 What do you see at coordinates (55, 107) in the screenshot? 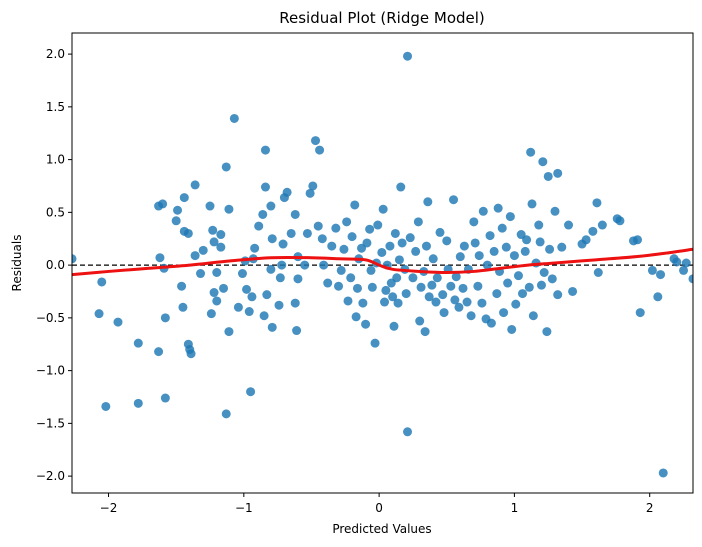
I see `y-tick-label: 1.5` at bounding box center [55, 107].